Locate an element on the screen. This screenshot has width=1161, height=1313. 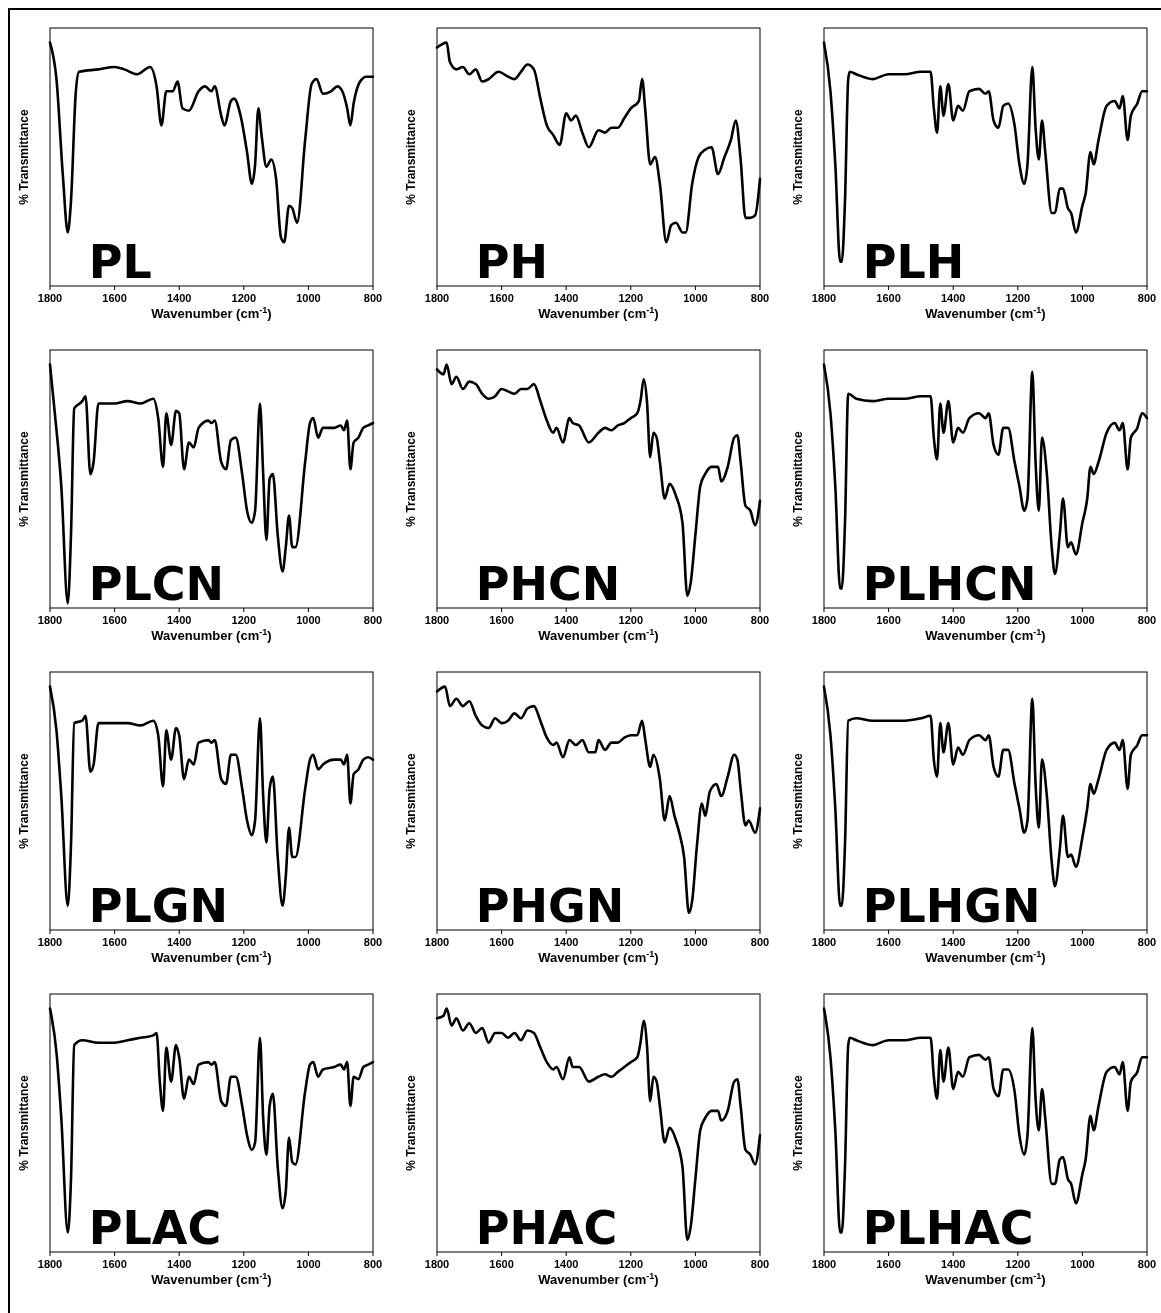
text: PHGN is located at coordinates (550, 906).